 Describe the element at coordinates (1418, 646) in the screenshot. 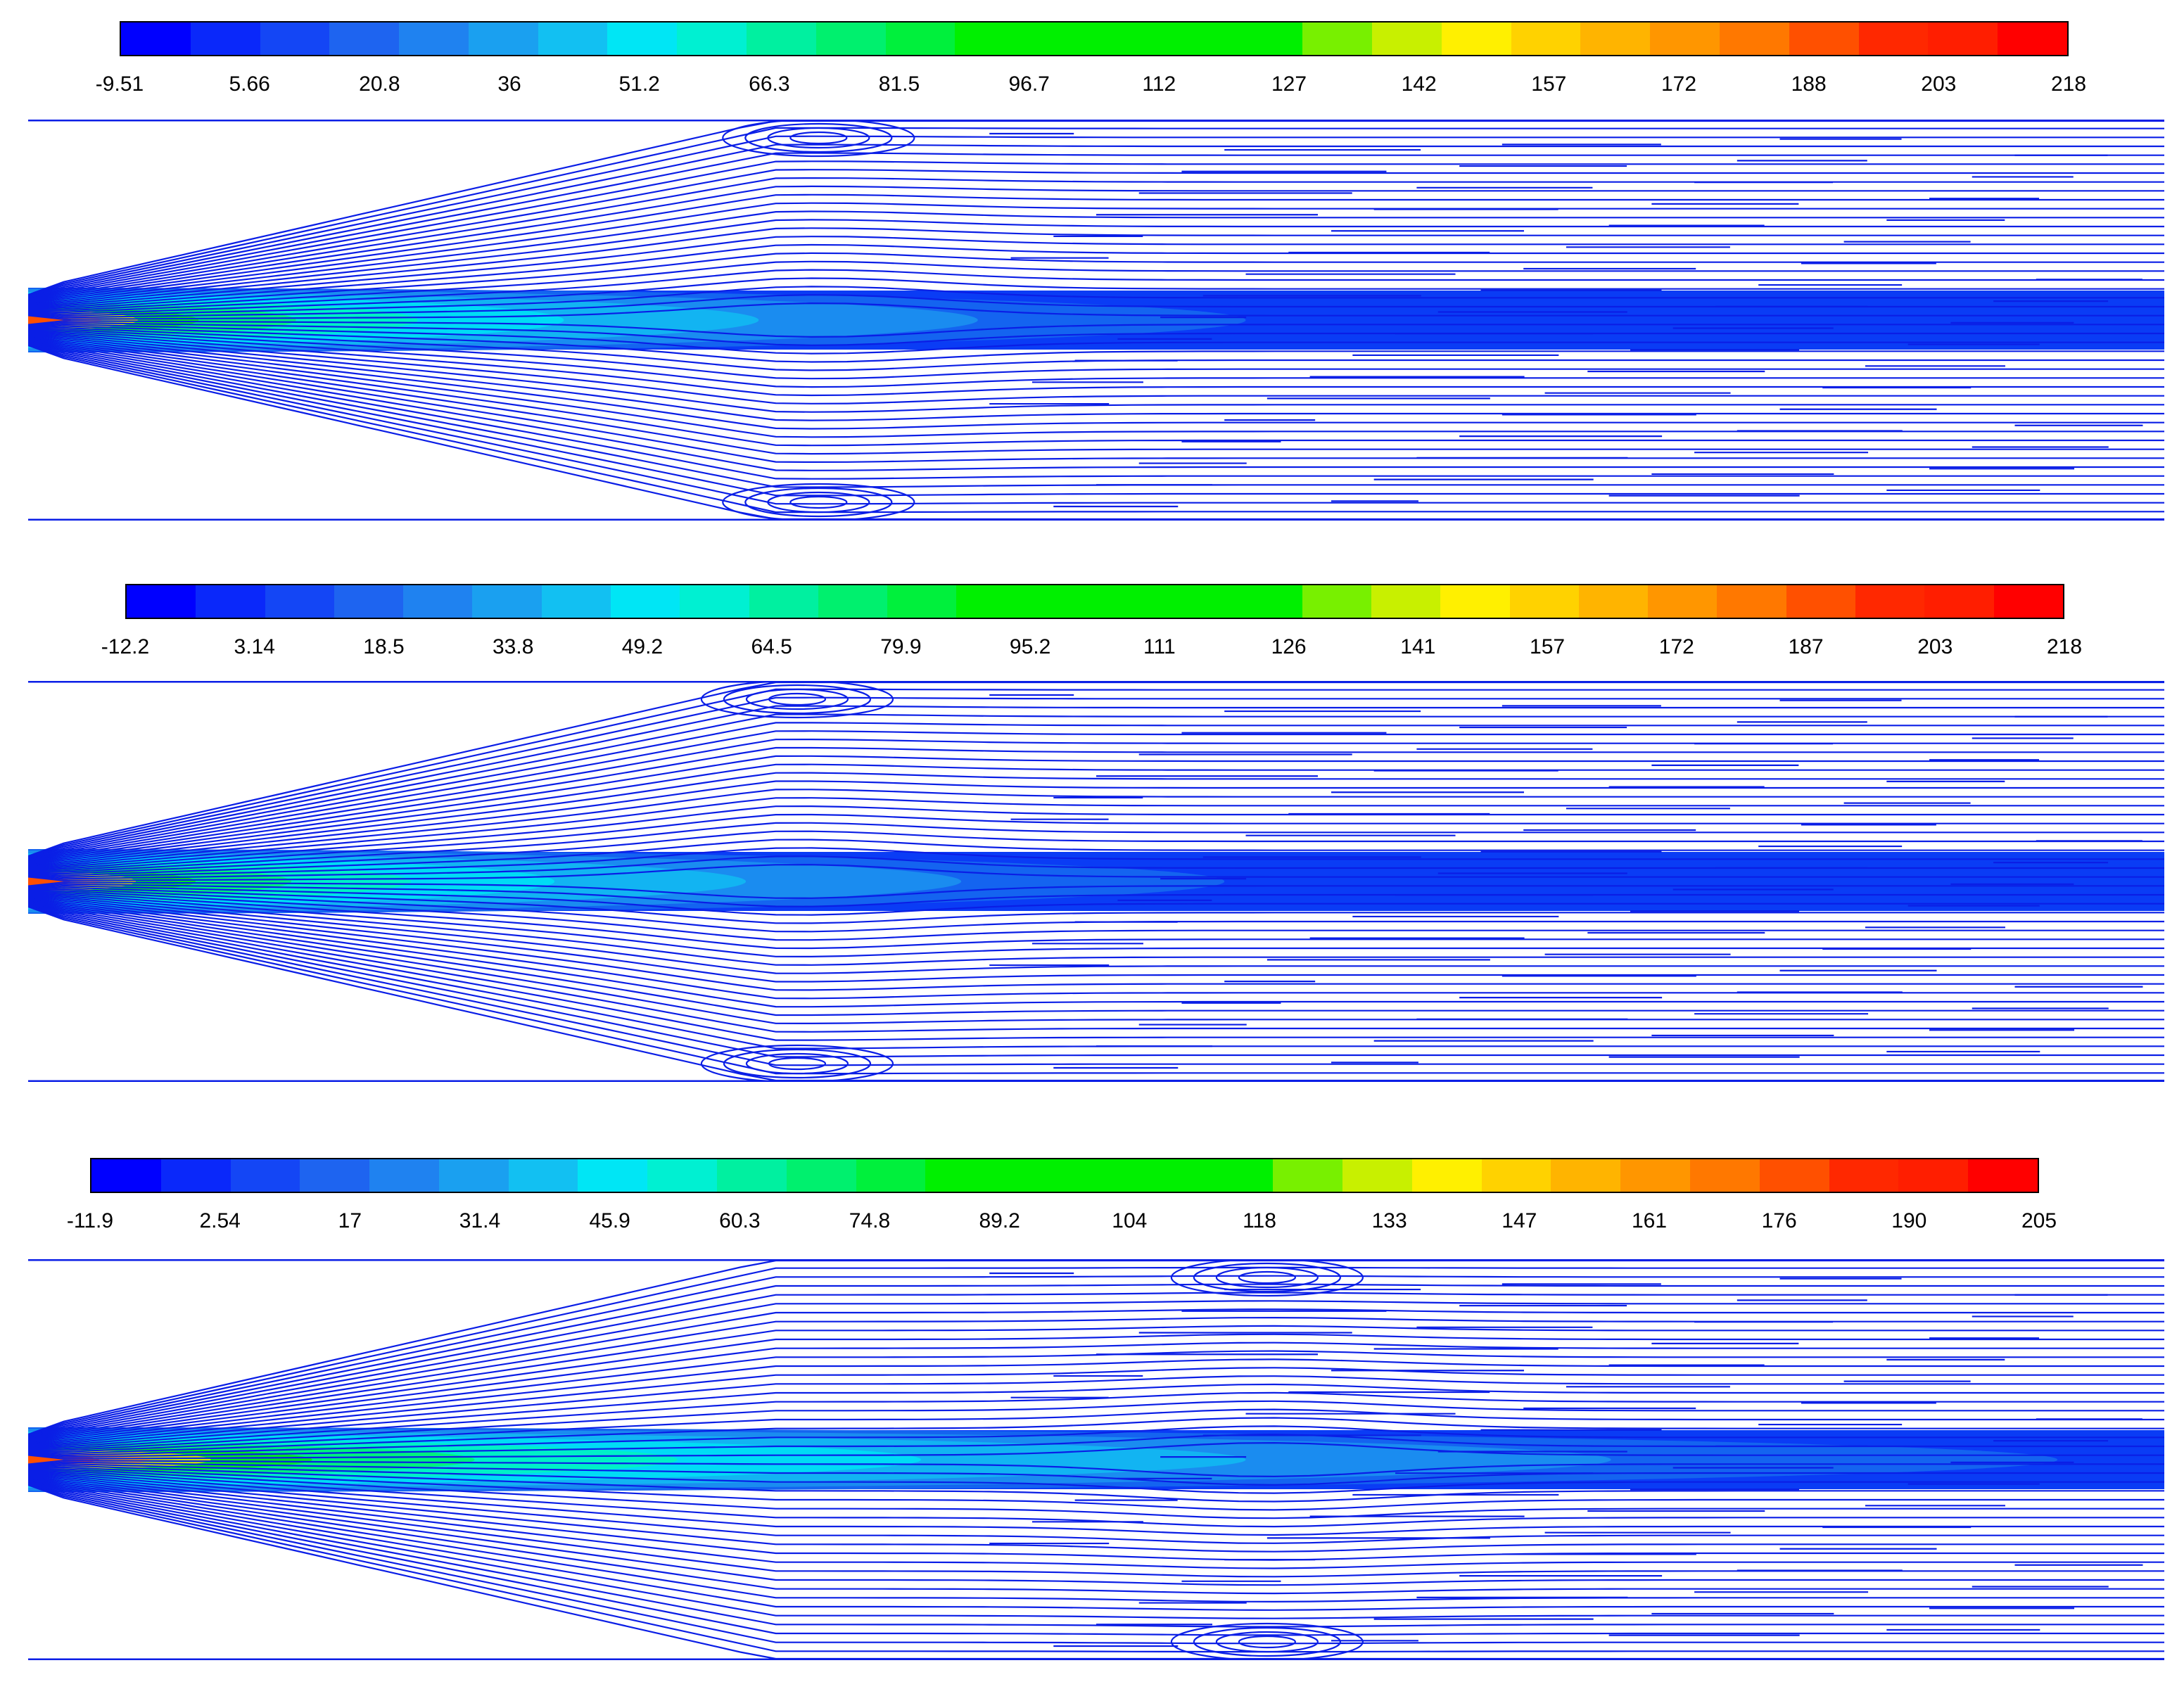

I see `colorbar-tick-label: 141` at that location.